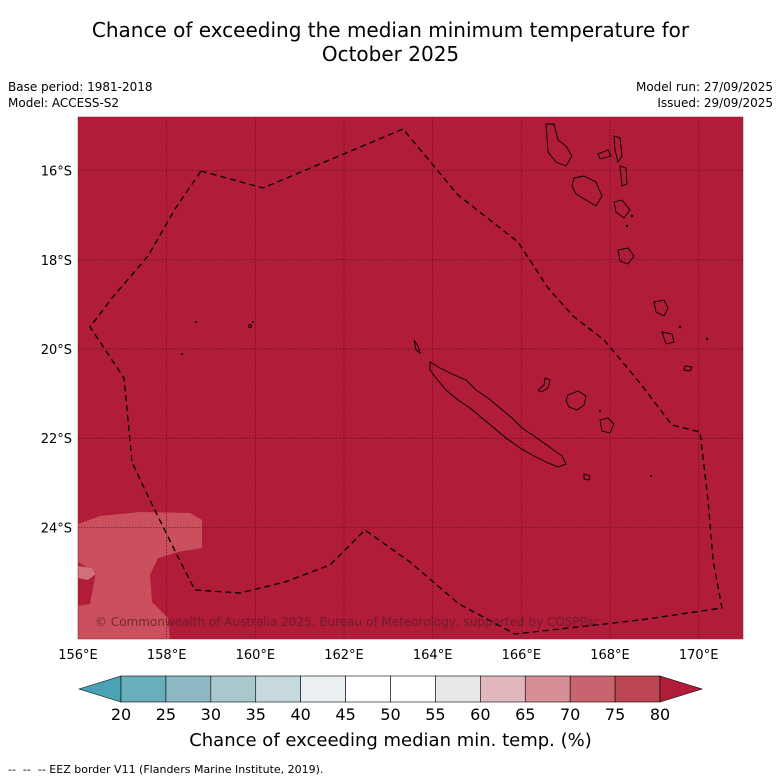 This screenshot has width=781, height=781. Describe the element at coordinates (345, 714) in the screenshot. I see `colorbar-tick-label: 45` at that location.